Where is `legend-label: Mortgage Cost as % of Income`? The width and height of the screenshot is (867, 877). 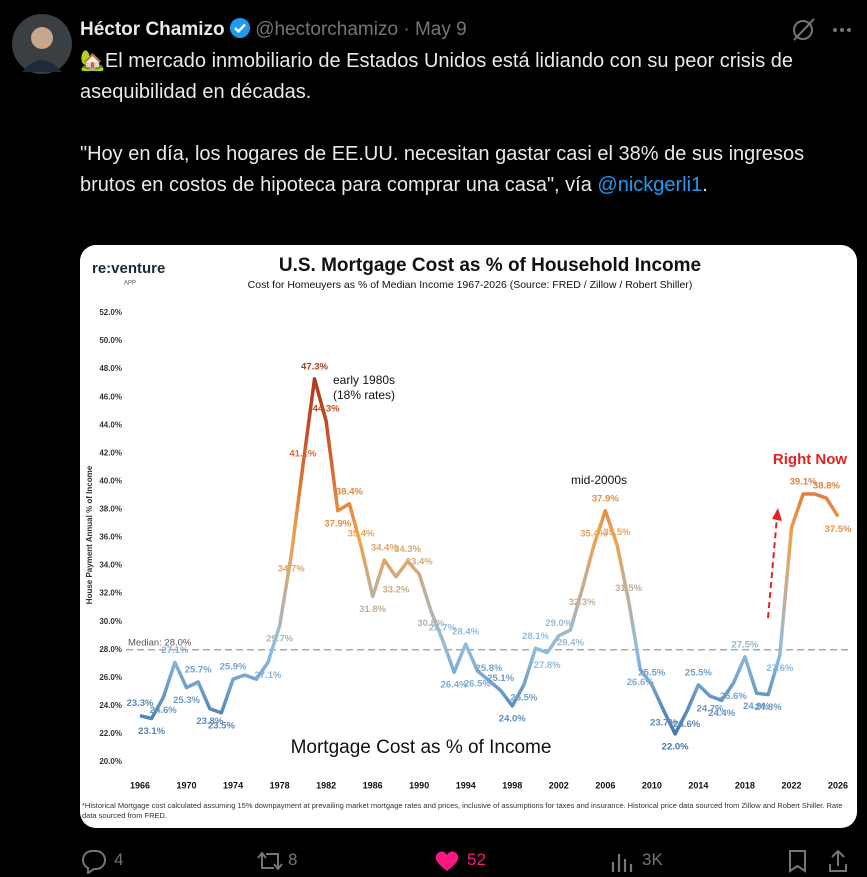
legend-label: Mortgage Cost as % of Income is located at coordinates (421, 747).